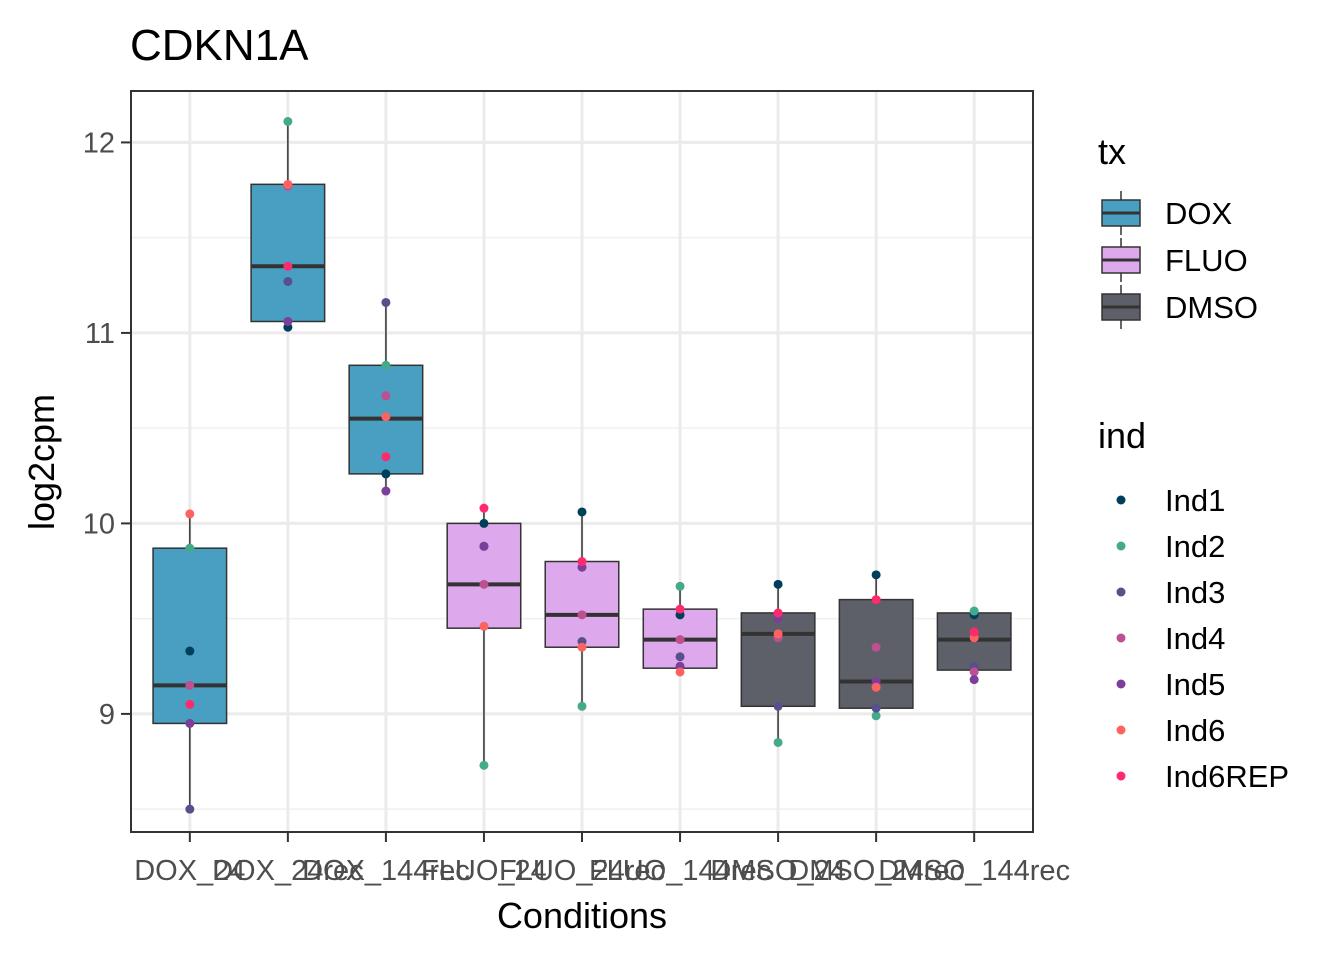 The width and height of the screenshot is (1344, 960). I want to click on tx-legend: tx DOX FLUO DMSO, so click(1178, 230).